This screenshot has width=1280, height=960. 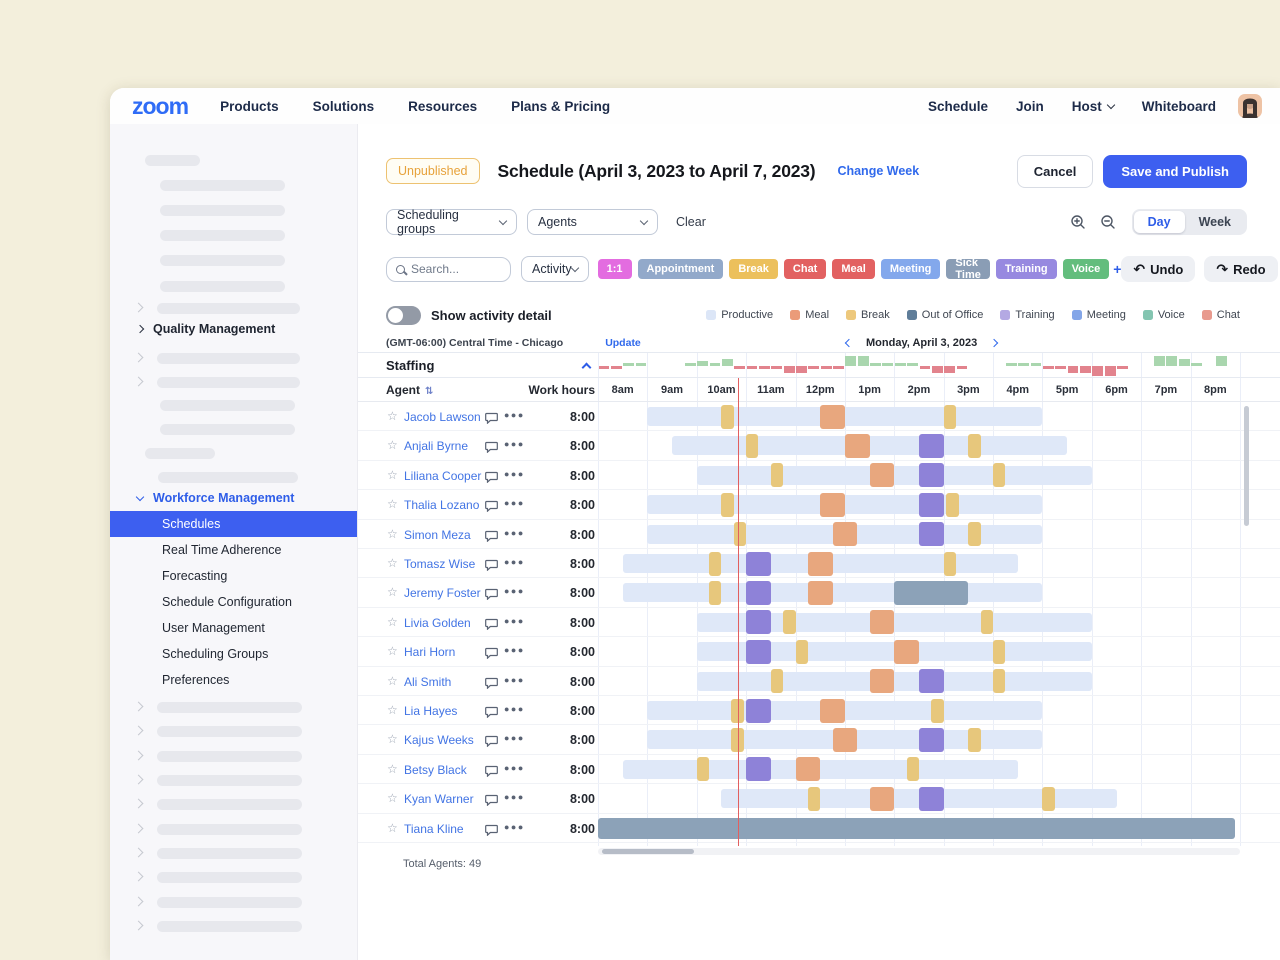 I want to click on sidebar-item-forecasting: Forecasting, so click(x=195, y=576).